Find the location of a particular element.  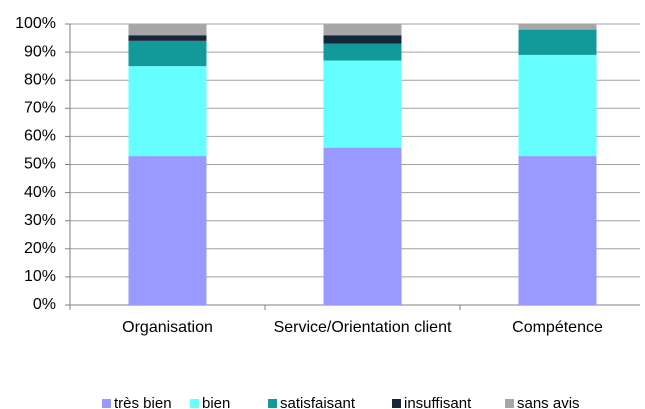

x-tick-label: Service/Orientation client is located at coordinates (362, 327).